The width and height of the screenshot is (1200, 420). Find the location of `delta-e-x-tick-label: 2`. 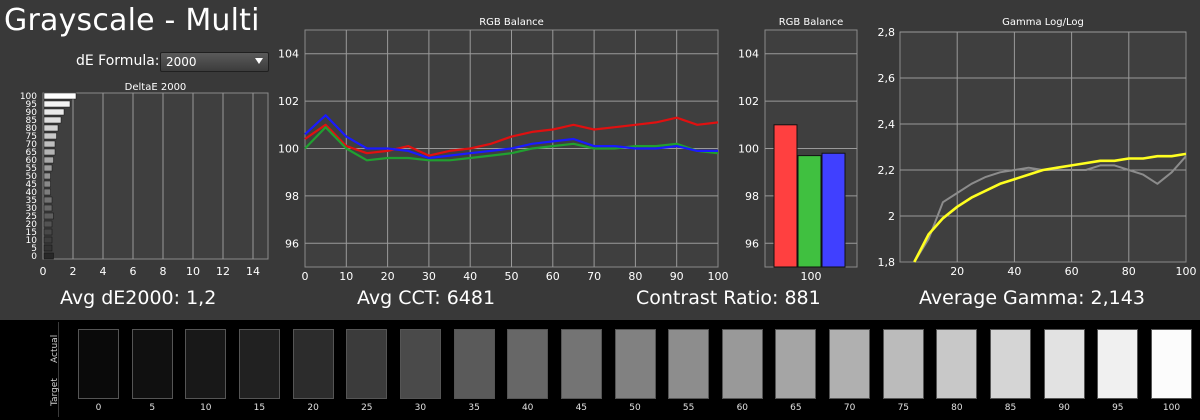

delta-e-x-tick-label: 2 is located at coordinates (73, 271).